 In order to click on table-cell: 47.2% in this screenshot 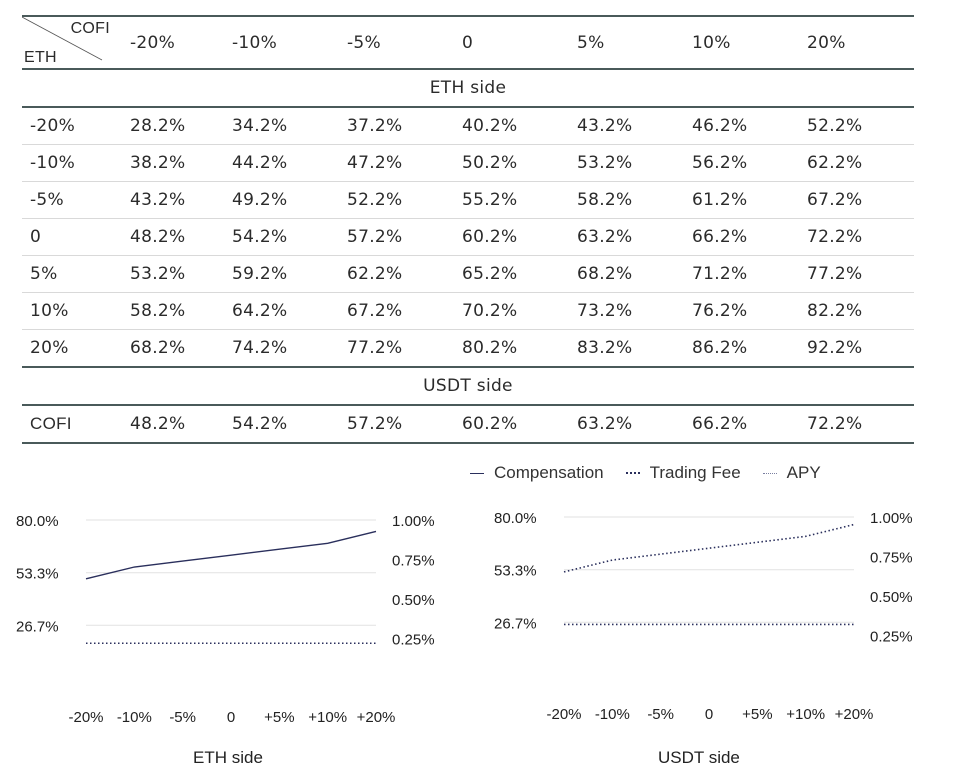, I will do `click(396, 163)`.